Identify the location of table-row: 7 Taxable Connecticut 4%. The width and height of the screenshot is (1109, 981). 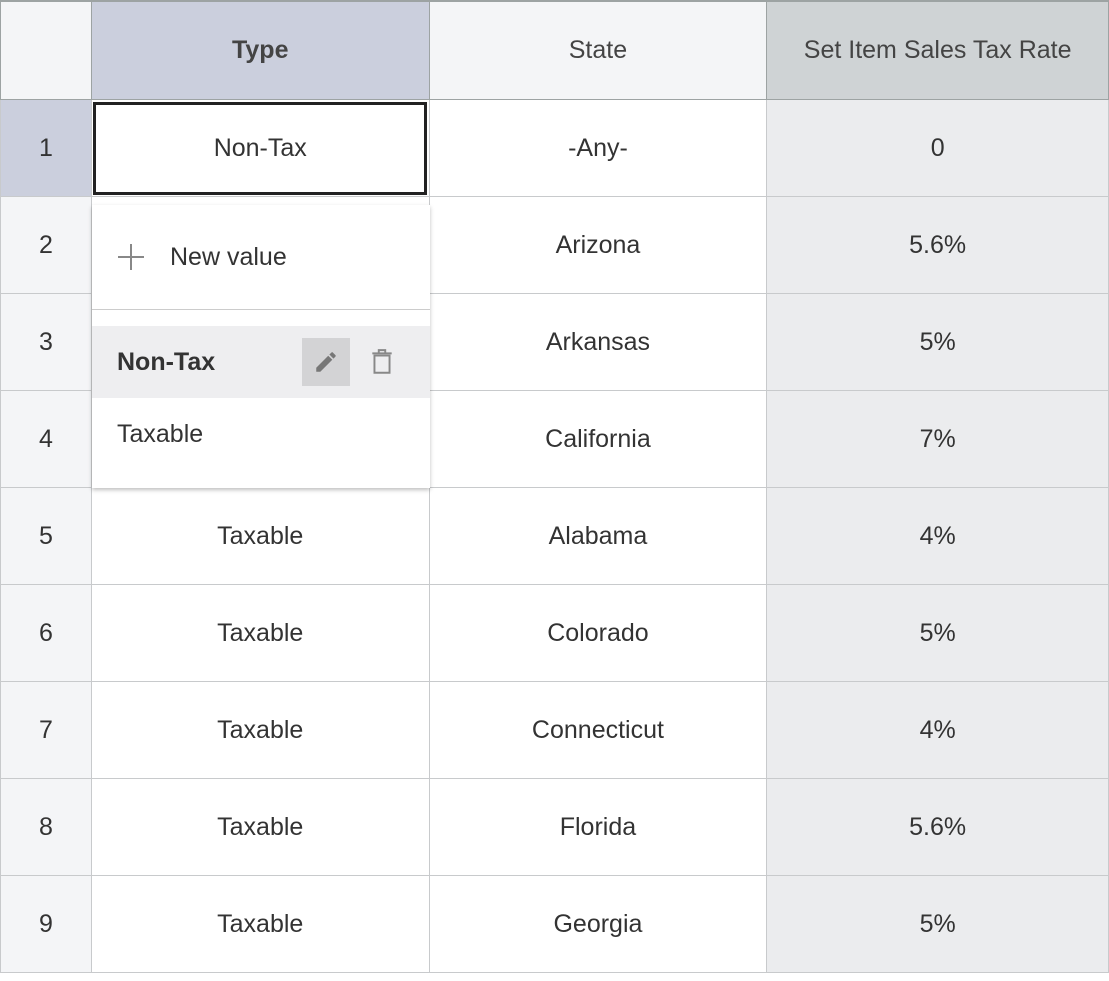
(554, 730).